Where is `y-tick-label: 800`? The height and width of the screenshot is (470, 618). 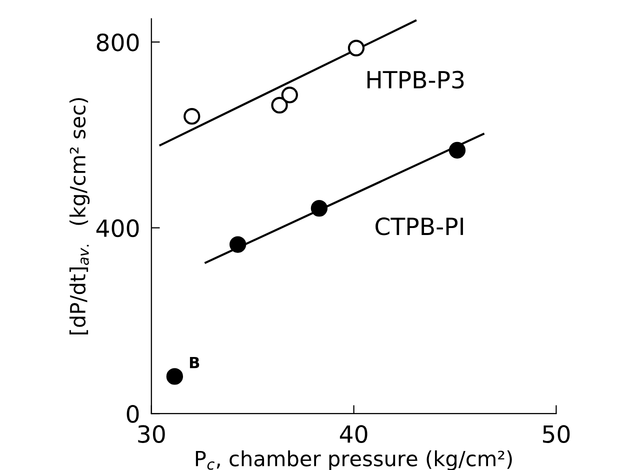
y-tick-label: 800 is located at coordinates (117, 42).